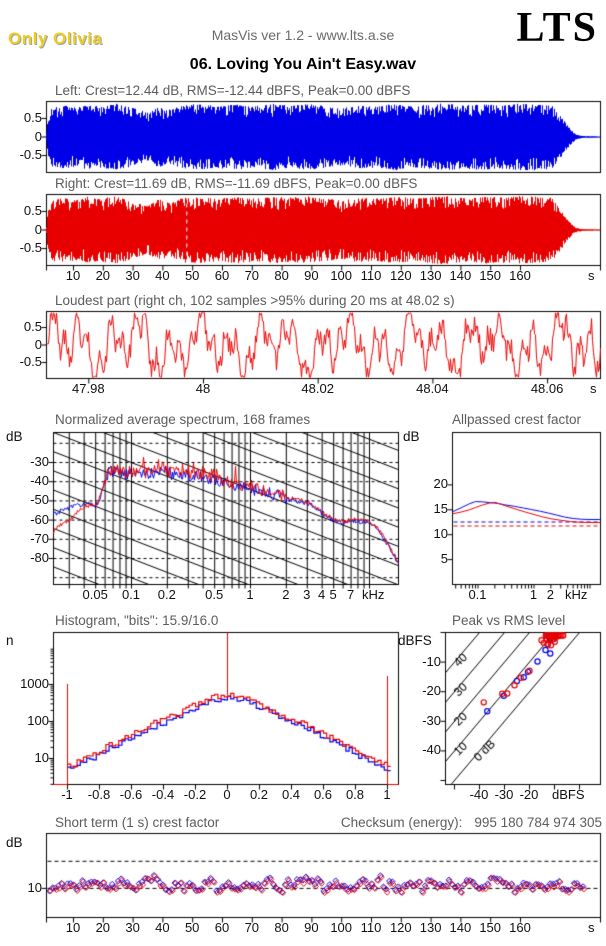  I want to click on spectrum-plot, so click(225, 508).